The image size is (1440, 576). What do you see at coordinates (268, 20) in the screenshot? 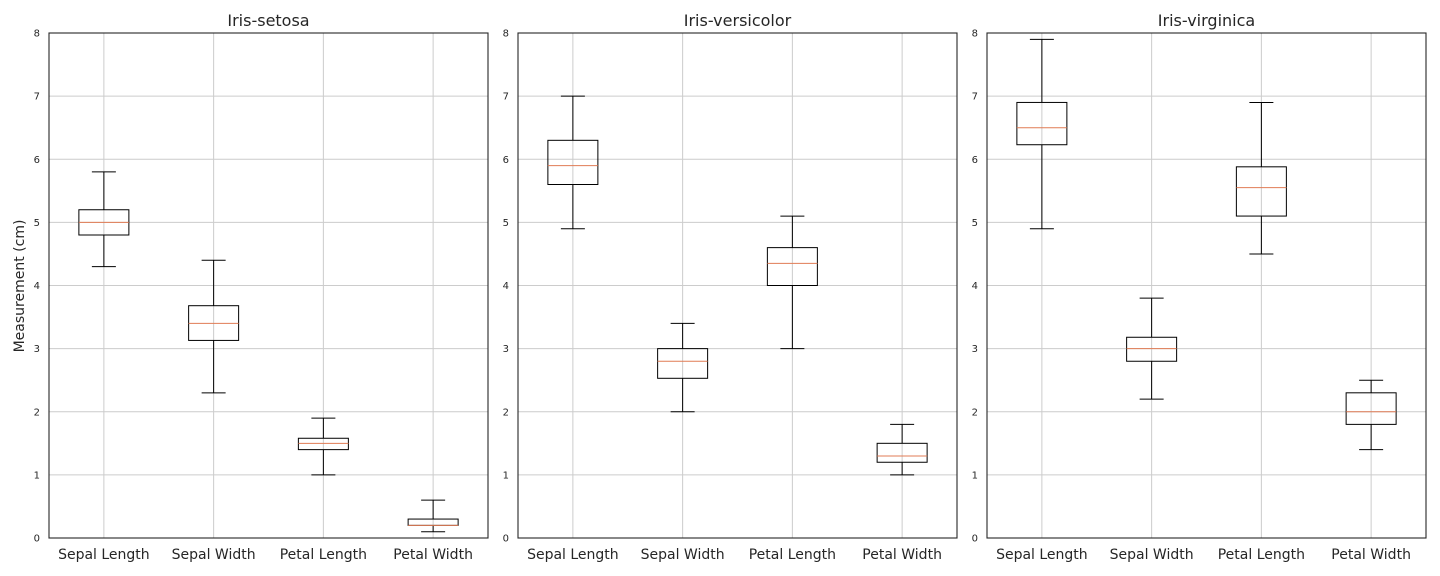
I see `panel-title: Iris-setosa` at bounding box center [268, 20].